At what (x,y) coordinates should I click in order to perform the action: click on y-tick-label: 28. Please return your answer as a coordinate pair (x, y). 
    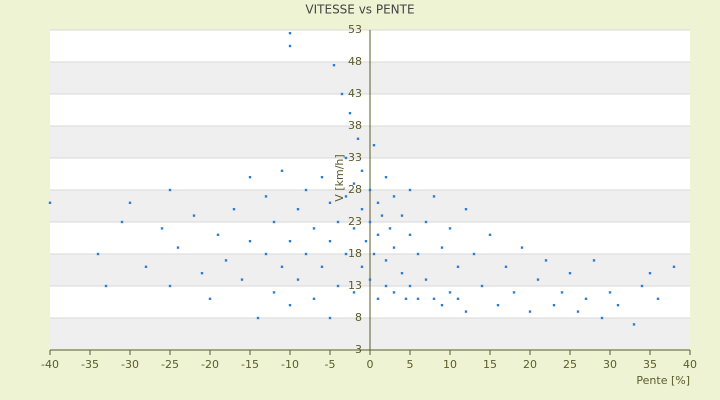
    Looking at the image, I should click on (355, 189).